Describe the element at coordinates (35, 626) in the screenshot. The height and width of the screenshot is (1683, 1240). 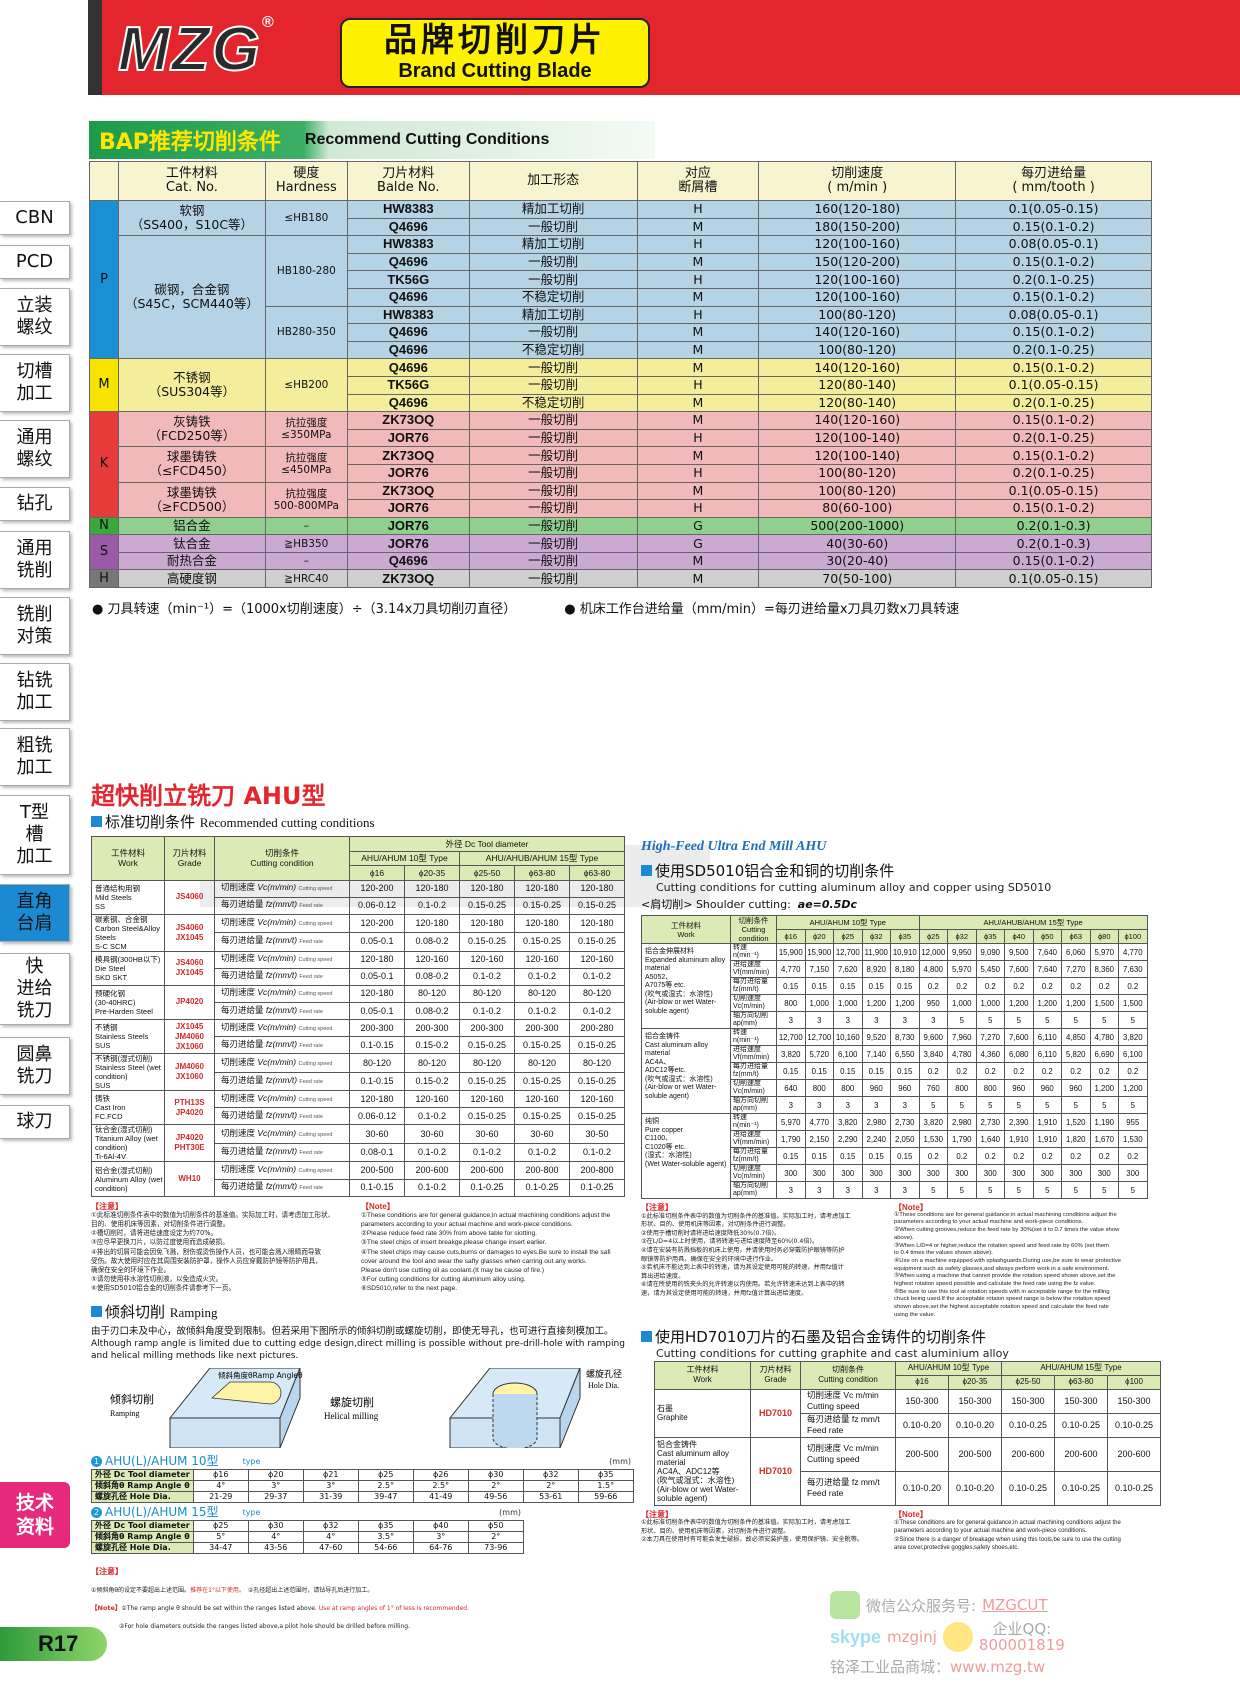
I see `sidebar-item: 铣削 对策` at that location.